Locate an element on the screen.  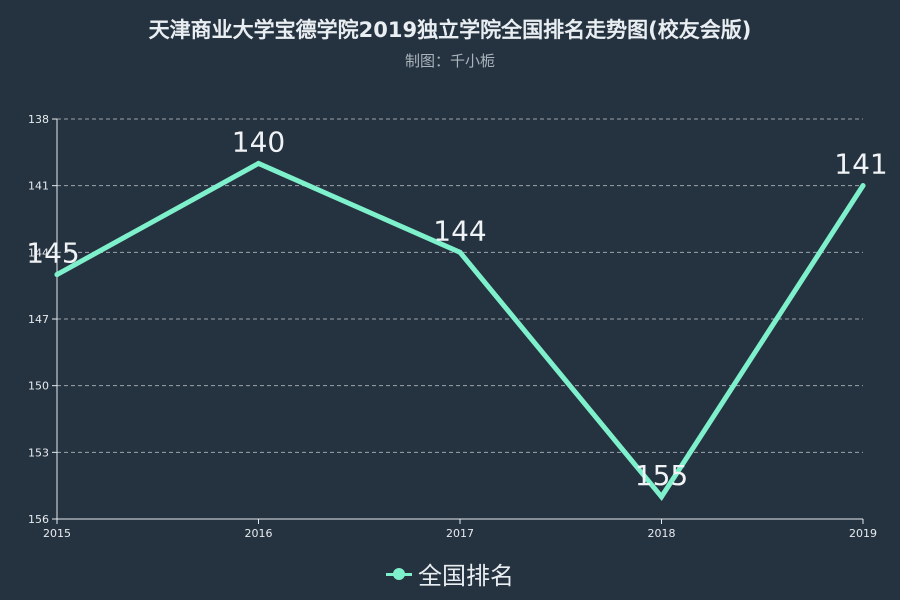
y-tick-label: 147 is located at coordinates (38, 319).